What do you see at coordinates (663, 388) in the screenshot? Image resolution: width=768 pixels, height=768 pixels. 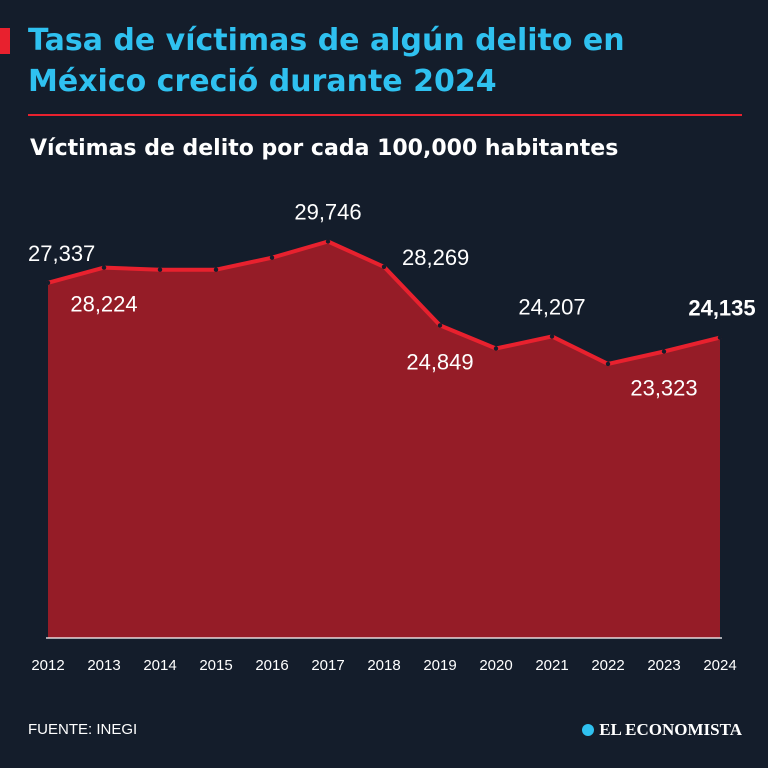 I see `data-label: 23,323` at bounding box center [663, 388].